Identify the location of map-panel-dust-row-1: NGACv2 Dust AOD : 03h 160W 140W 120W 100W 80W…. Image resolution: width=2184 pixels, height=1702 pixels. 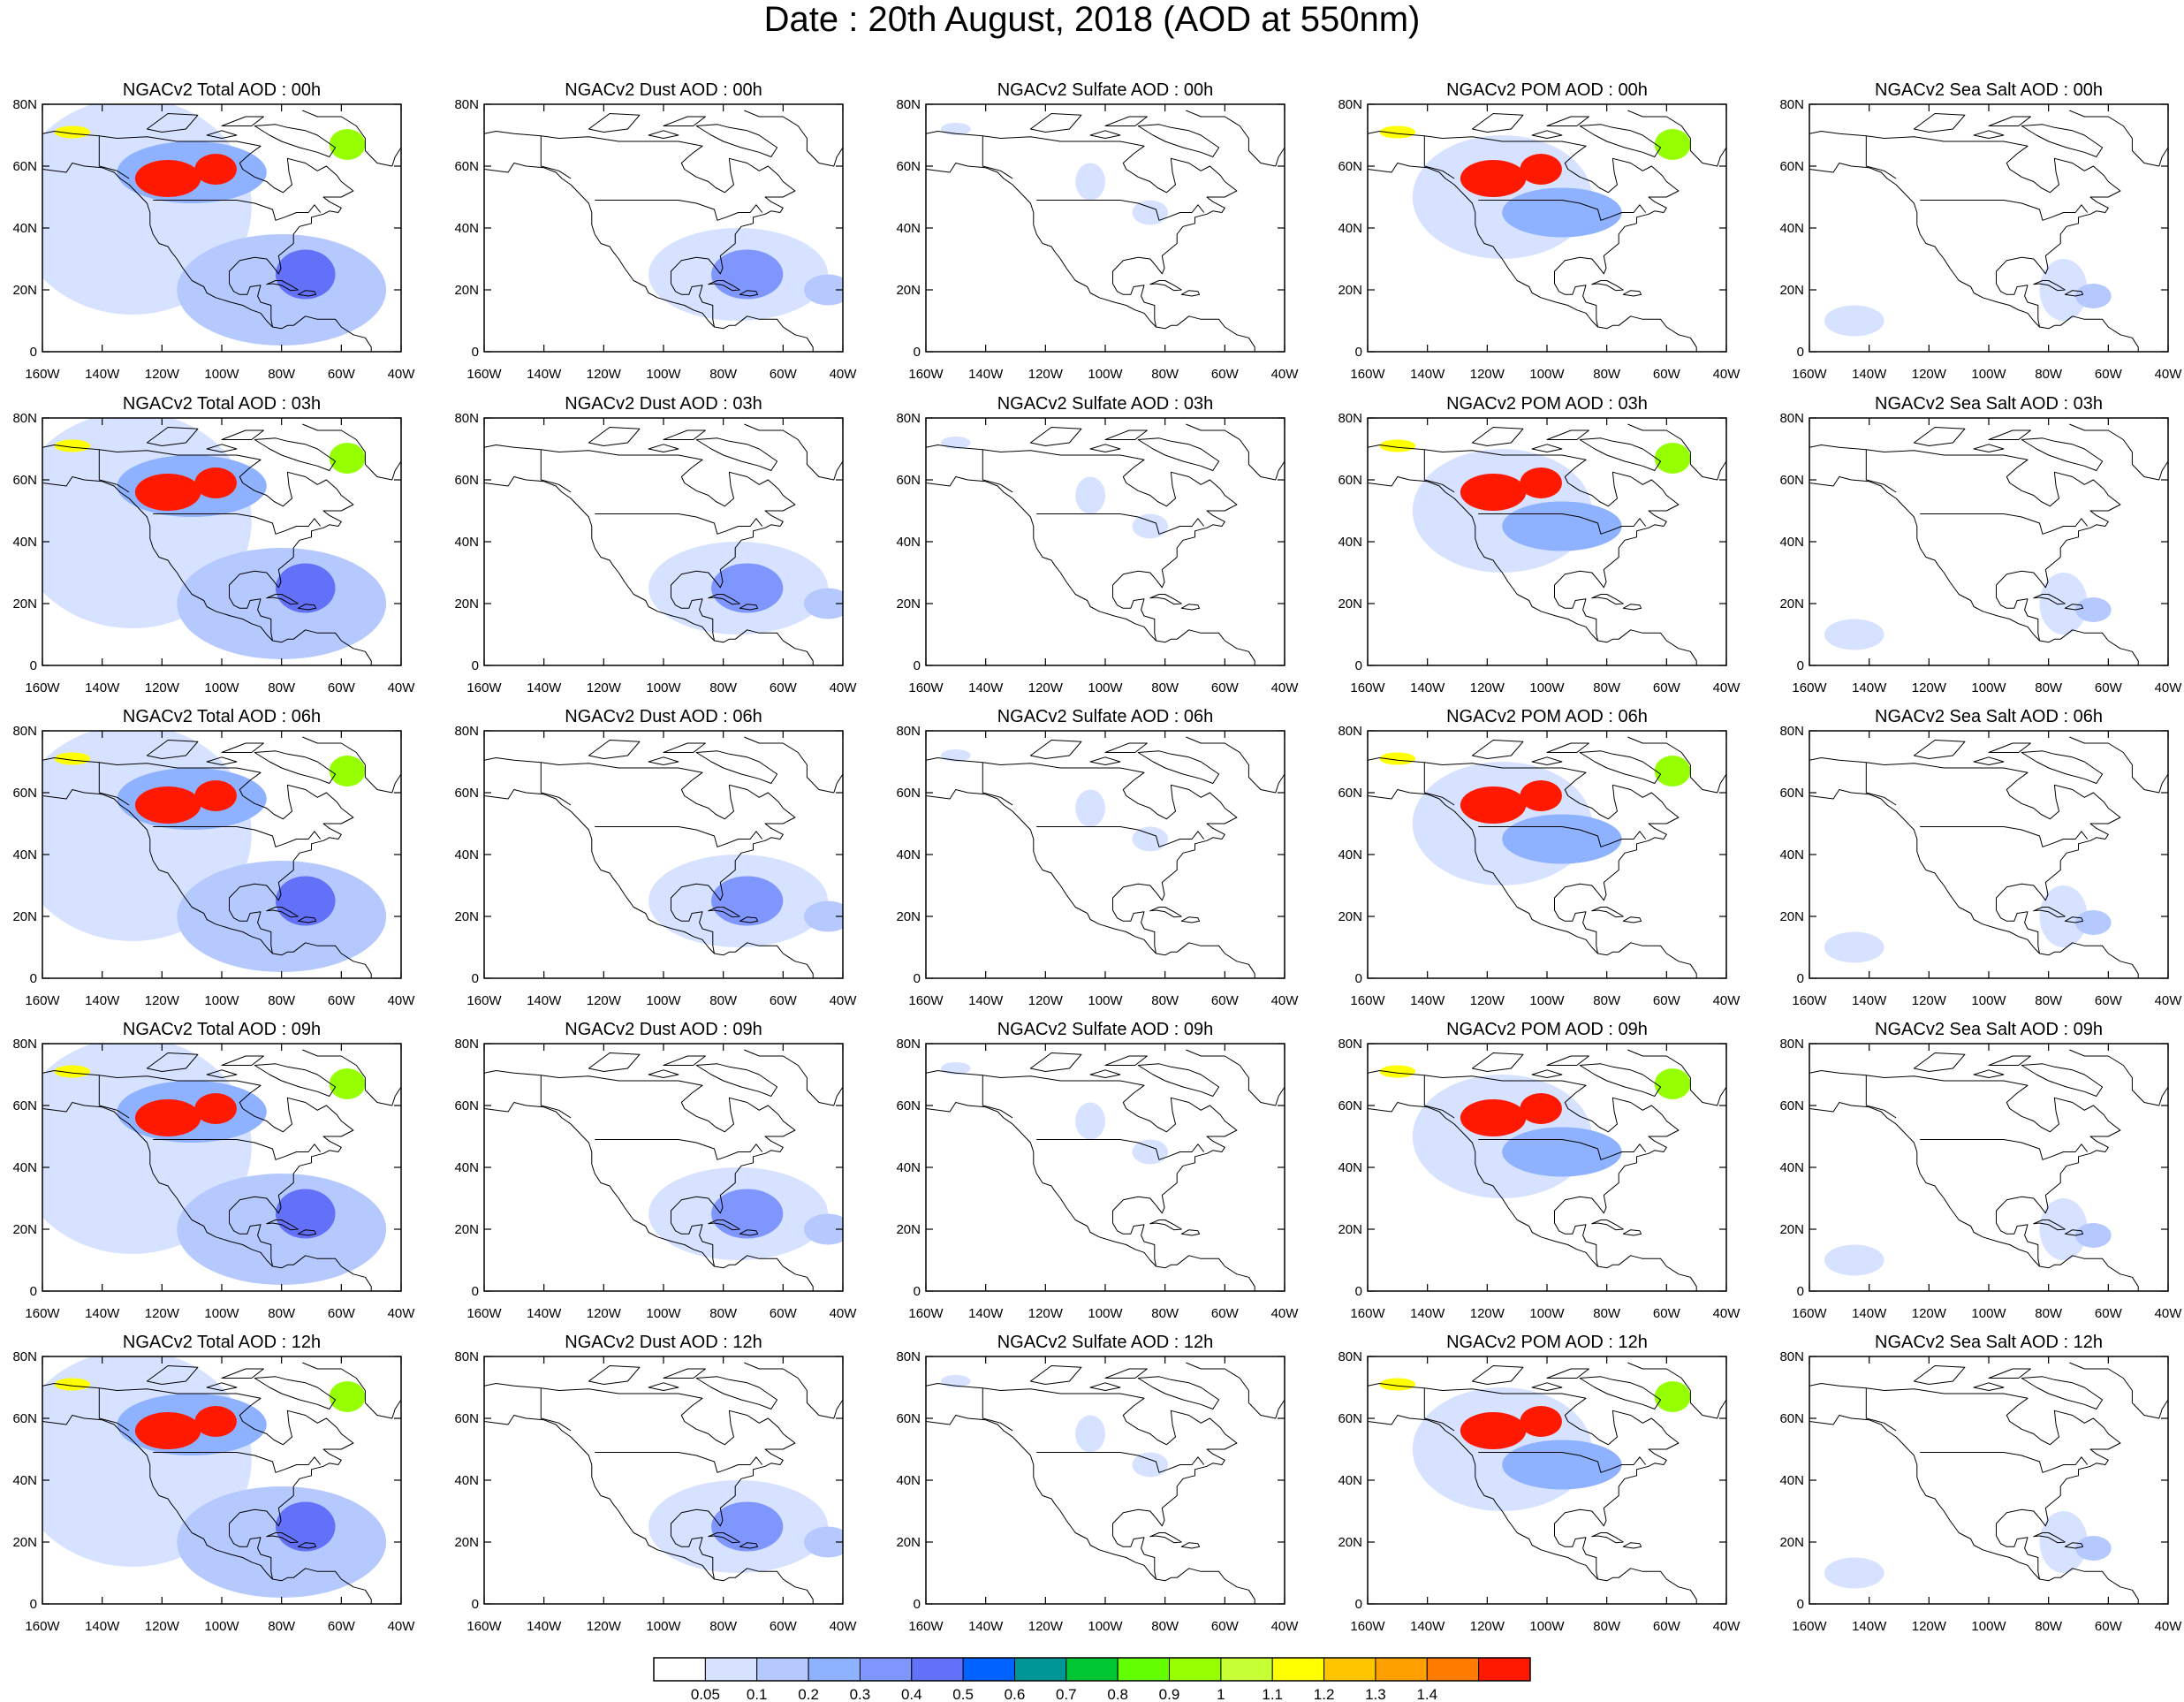
(655, 544).